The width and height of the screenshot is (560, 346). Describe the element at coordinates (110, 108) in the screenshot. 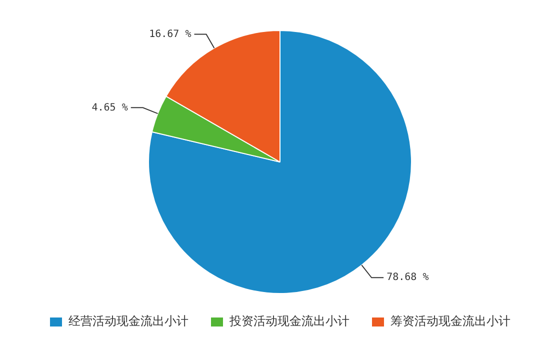

I see `data-label: 4.65 %` at that location.